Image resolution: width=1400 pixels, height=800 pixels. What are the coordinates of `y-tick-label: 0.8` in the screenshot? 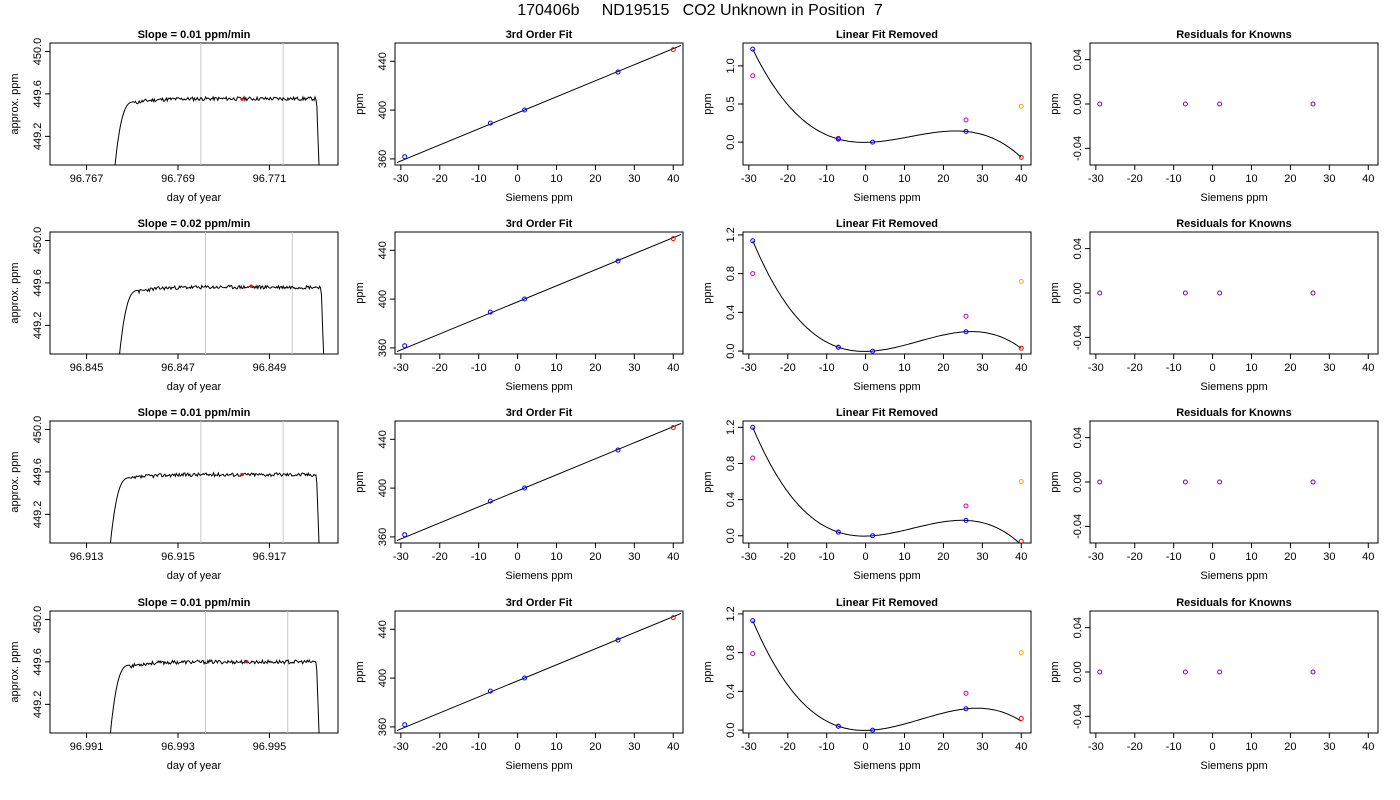 It's located at (731, 273).